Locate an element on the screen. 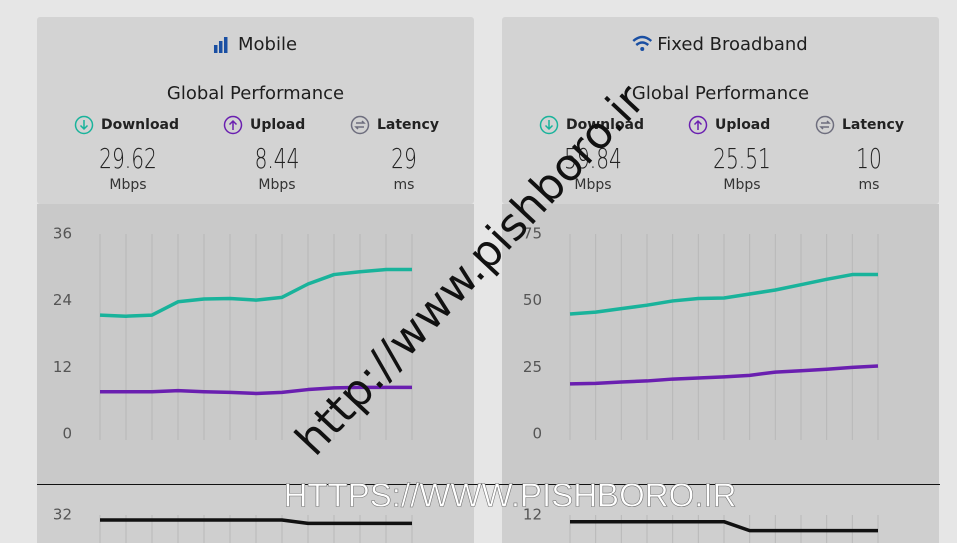 Image resolution: width=957 pixels, height=543 pixels. y-tick-label: 50 is located at coordinates (532, 300).